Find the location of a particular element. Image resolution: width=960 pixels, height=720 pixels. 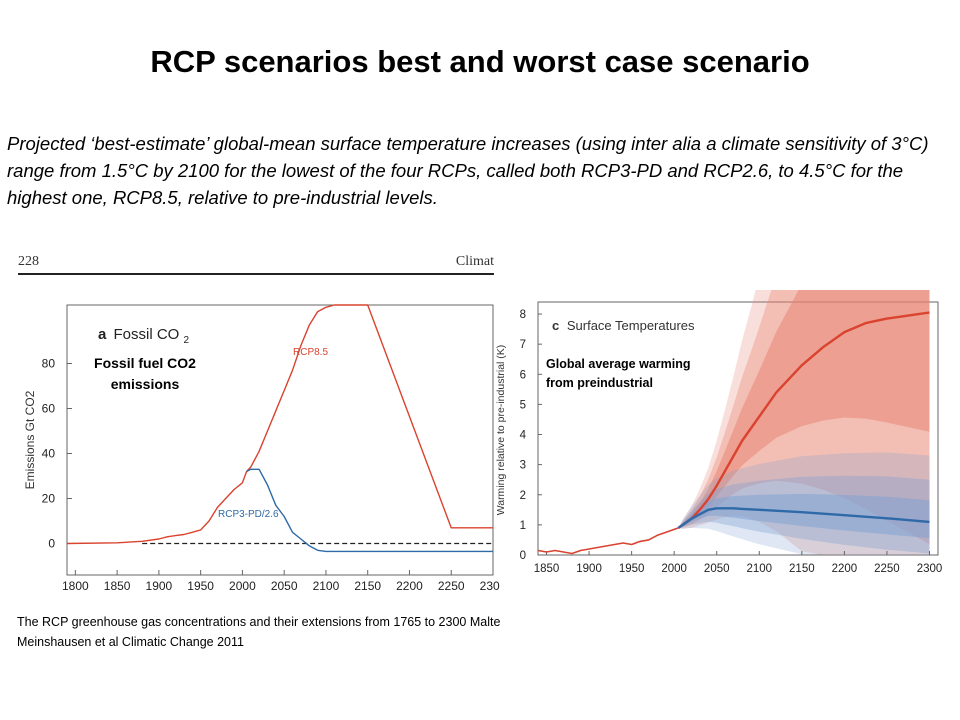

y-tick-label: 3 is located at coordinates (523, 466).